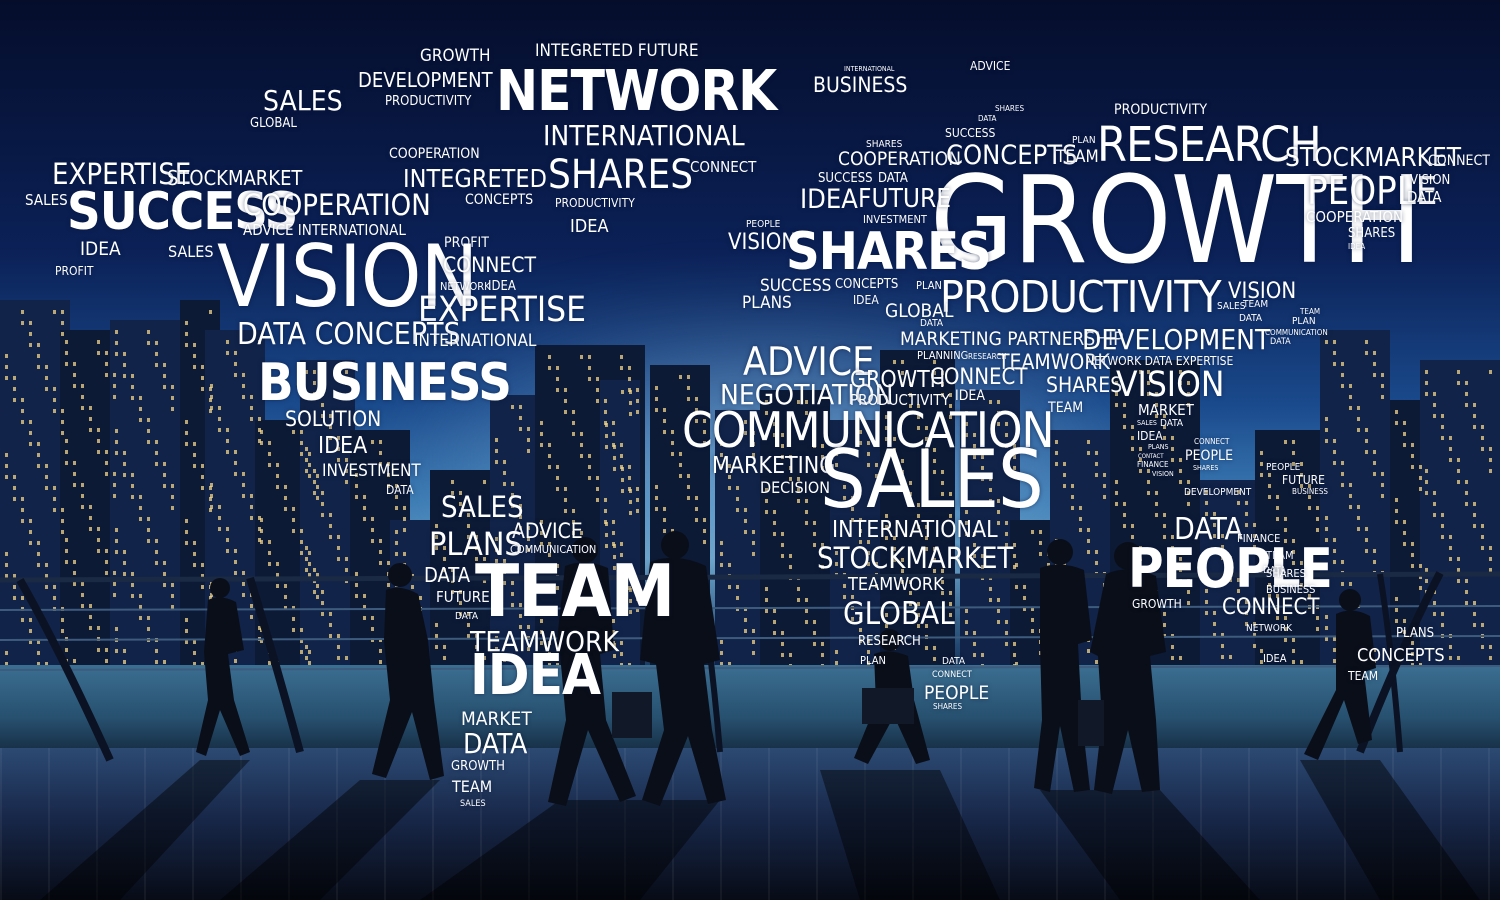  I want to click on map-word: MARKETING PARTNERSHIP, so click(1012, 339).